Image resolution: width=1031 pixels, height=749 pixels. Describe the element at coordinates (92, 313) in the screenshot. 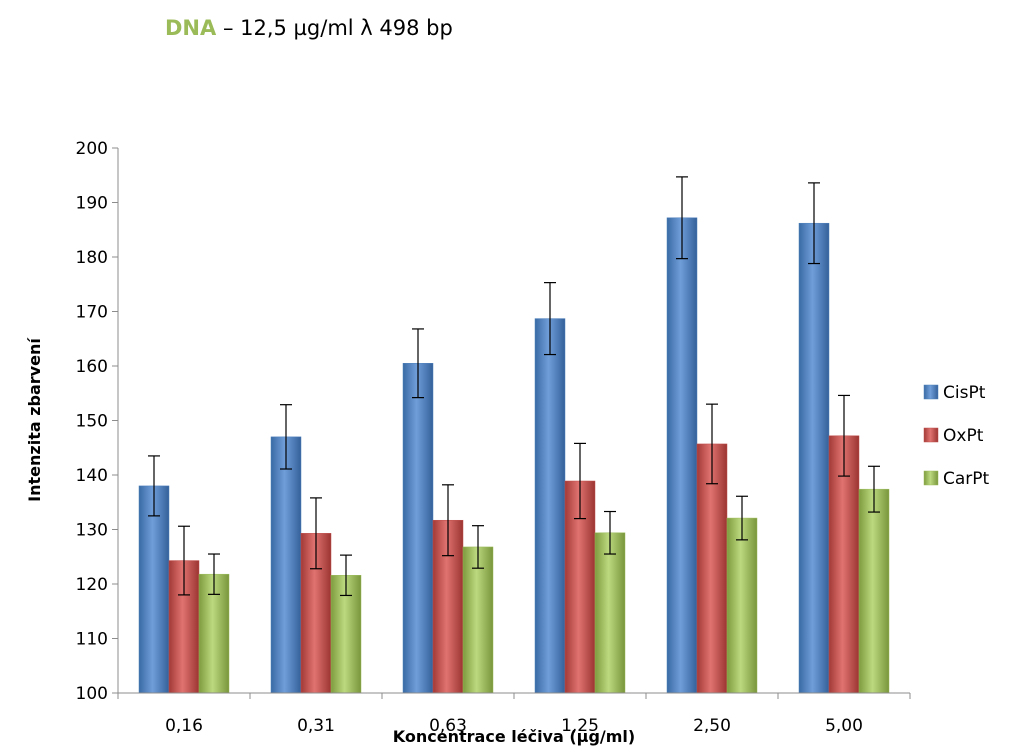

I see `y-tick-label: 170` at that location.